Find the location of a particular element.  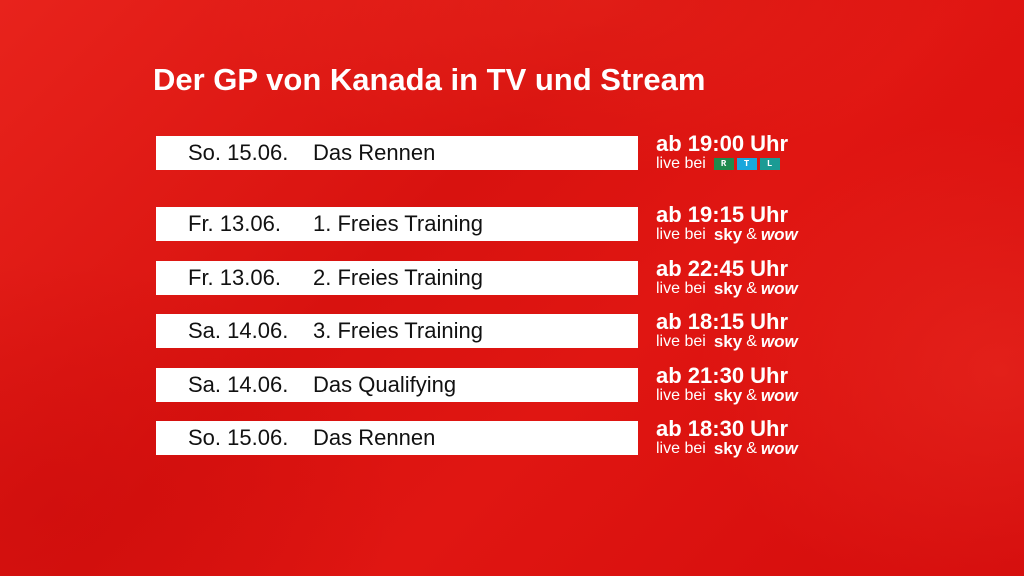

schedule-row: Sa. 14.06. 3. Freies Training is located at coordinates (397, 331).